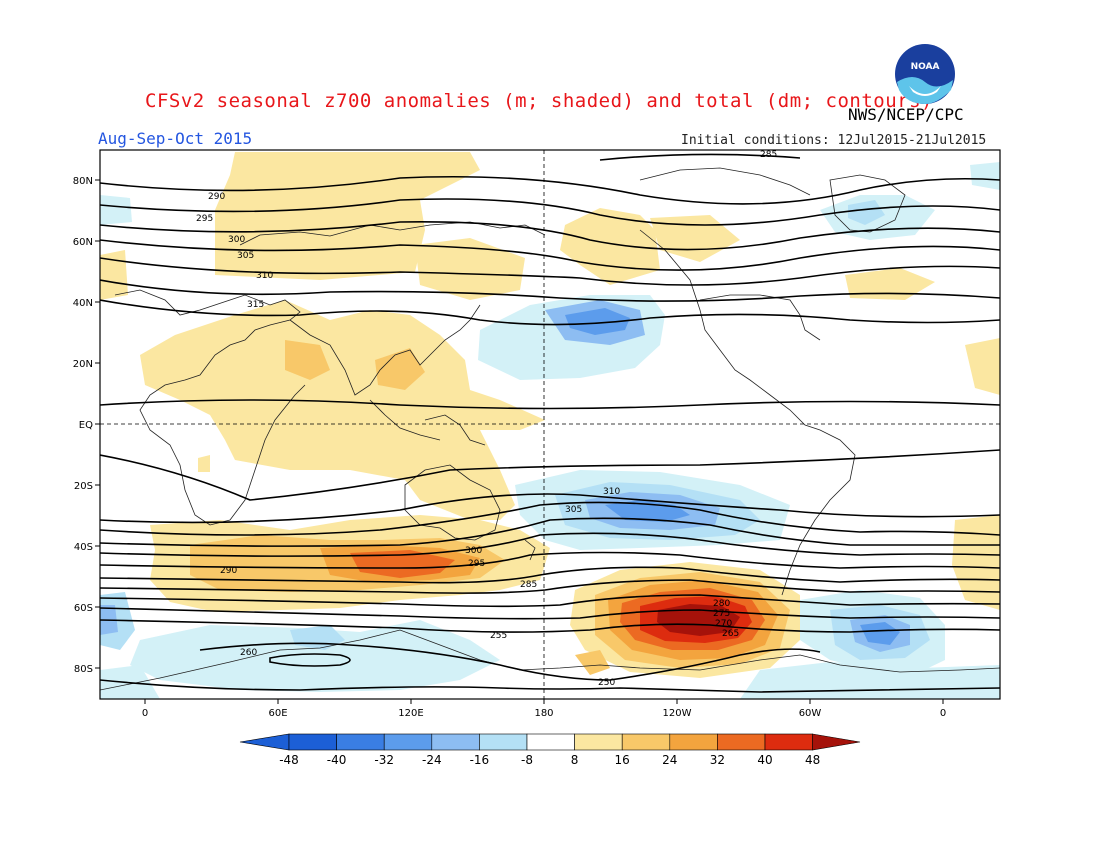 The width and height of the screenshot is (1100, 850). I want to click on colorbar: -48 -40 -32 -24 -16 -8 8 16 24 32 40 48, so click(550, 750).